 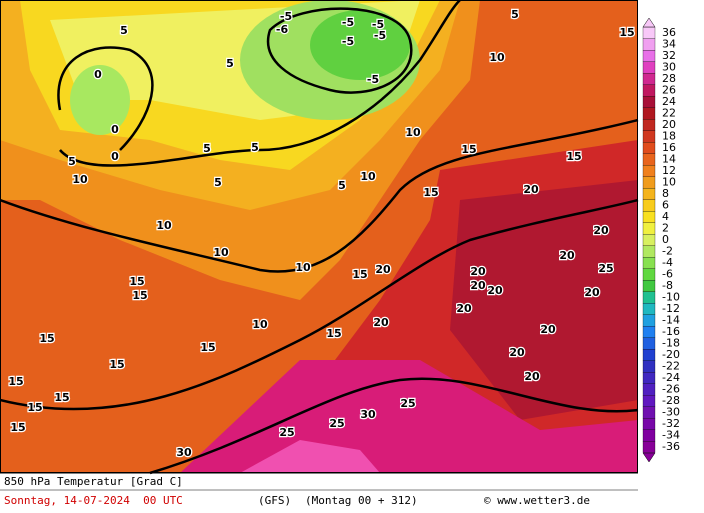 What do you see at coordinates (669, 182) in the screenshot?
I see `colorbar-label: 10` at bounding box center [669, 182].